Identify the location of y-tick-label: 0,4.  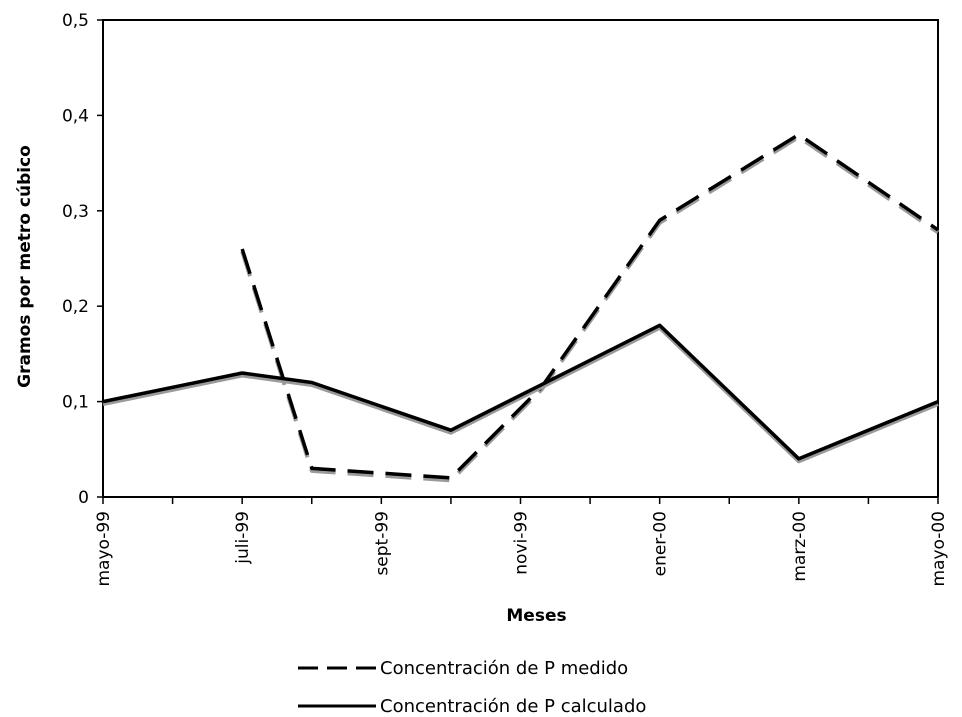
(75, 116).